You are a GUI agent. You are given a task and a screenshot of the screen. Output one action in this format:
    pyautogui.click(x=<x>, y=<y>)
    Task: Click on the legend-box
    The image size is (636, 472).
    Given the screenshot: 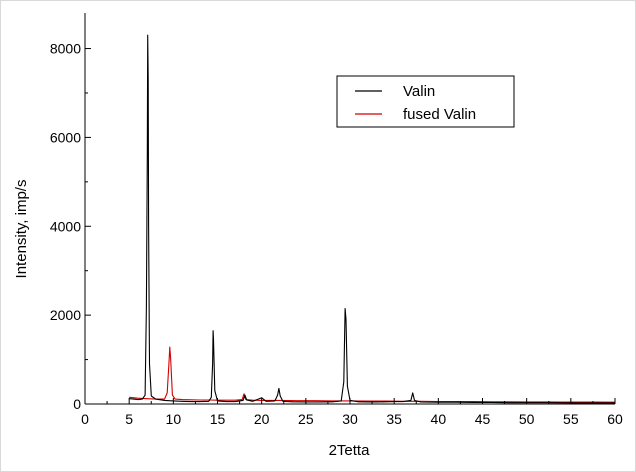 What is the action you would take?
    pyautogui.click(x=425, y=101)
    